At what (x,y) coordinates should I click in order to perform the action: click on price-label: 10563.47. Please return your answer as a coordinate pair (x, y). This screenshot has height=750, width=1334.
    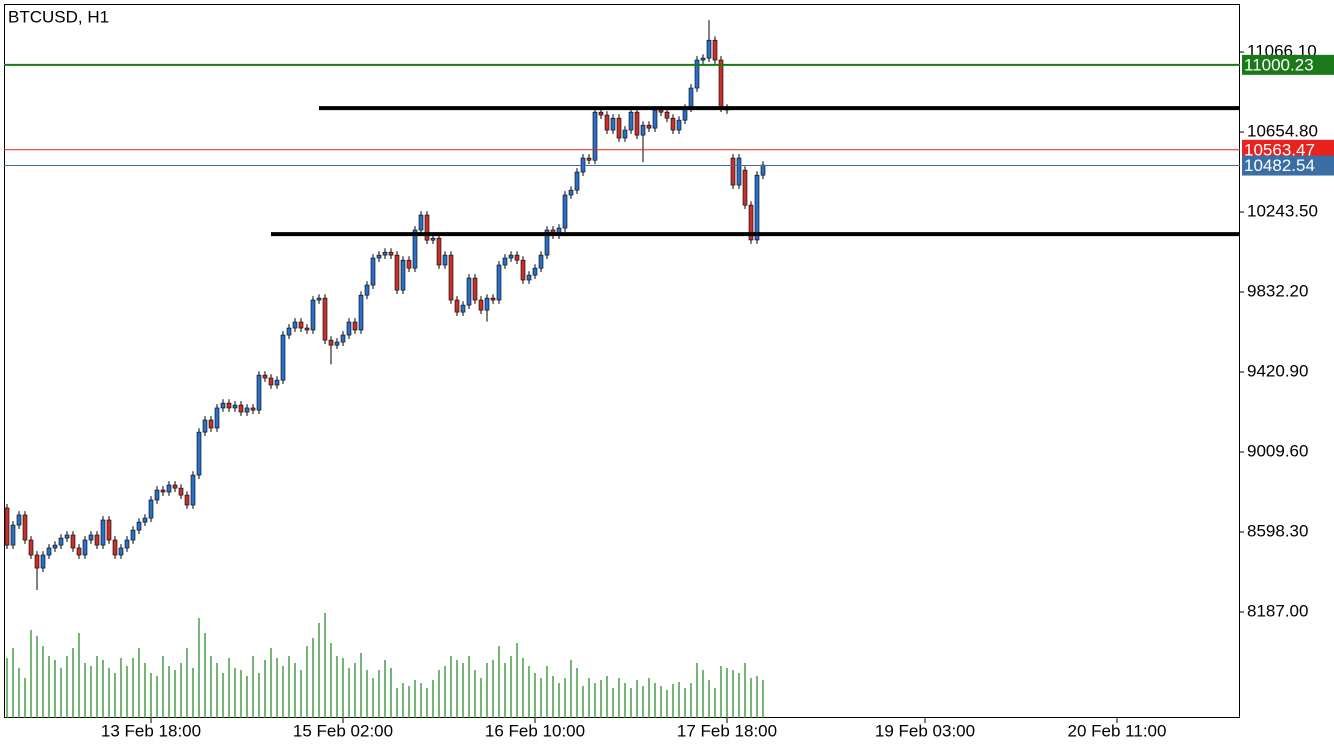
    Looking at the image, I should click on (1279, 149).